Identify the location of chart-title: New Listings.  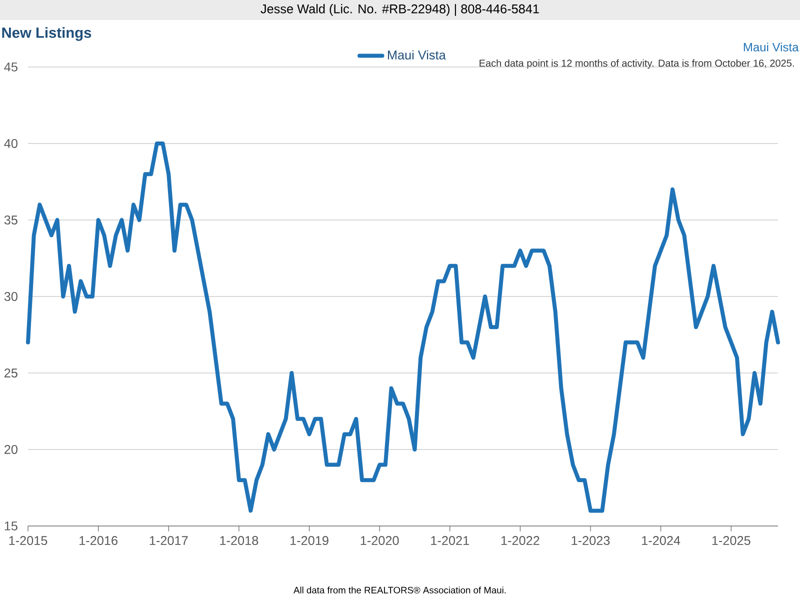
(47, 34).